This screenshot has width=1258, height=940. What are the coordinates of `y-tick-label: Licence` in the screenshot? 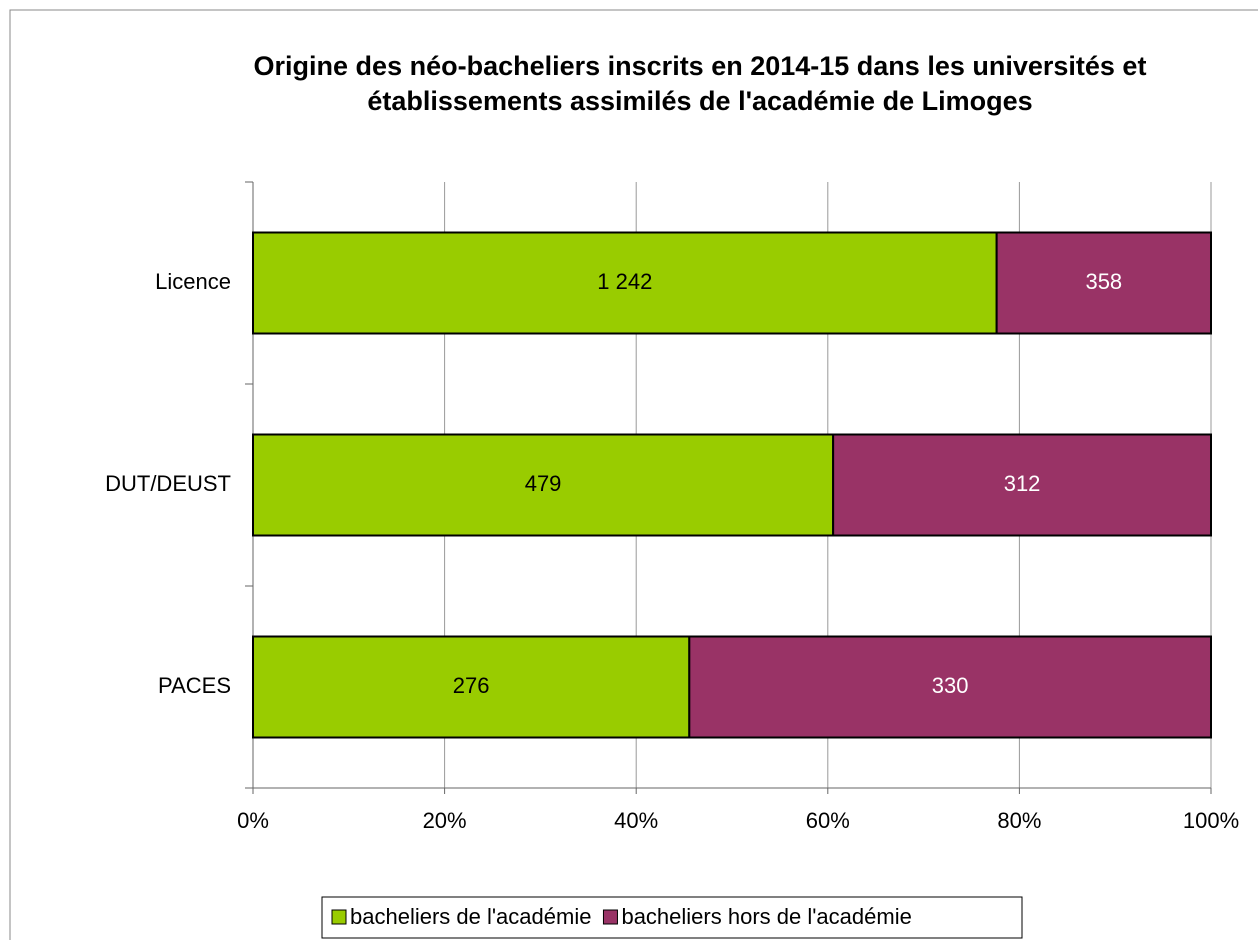 It's located at (193, 281).